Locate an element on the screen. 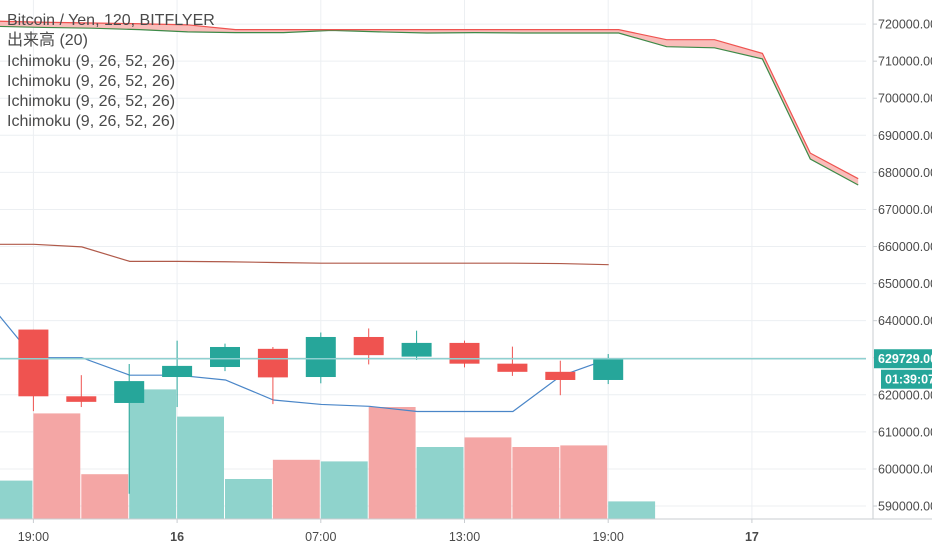  y-tick-label: 600000.00 is located at coordinates (905, 469).